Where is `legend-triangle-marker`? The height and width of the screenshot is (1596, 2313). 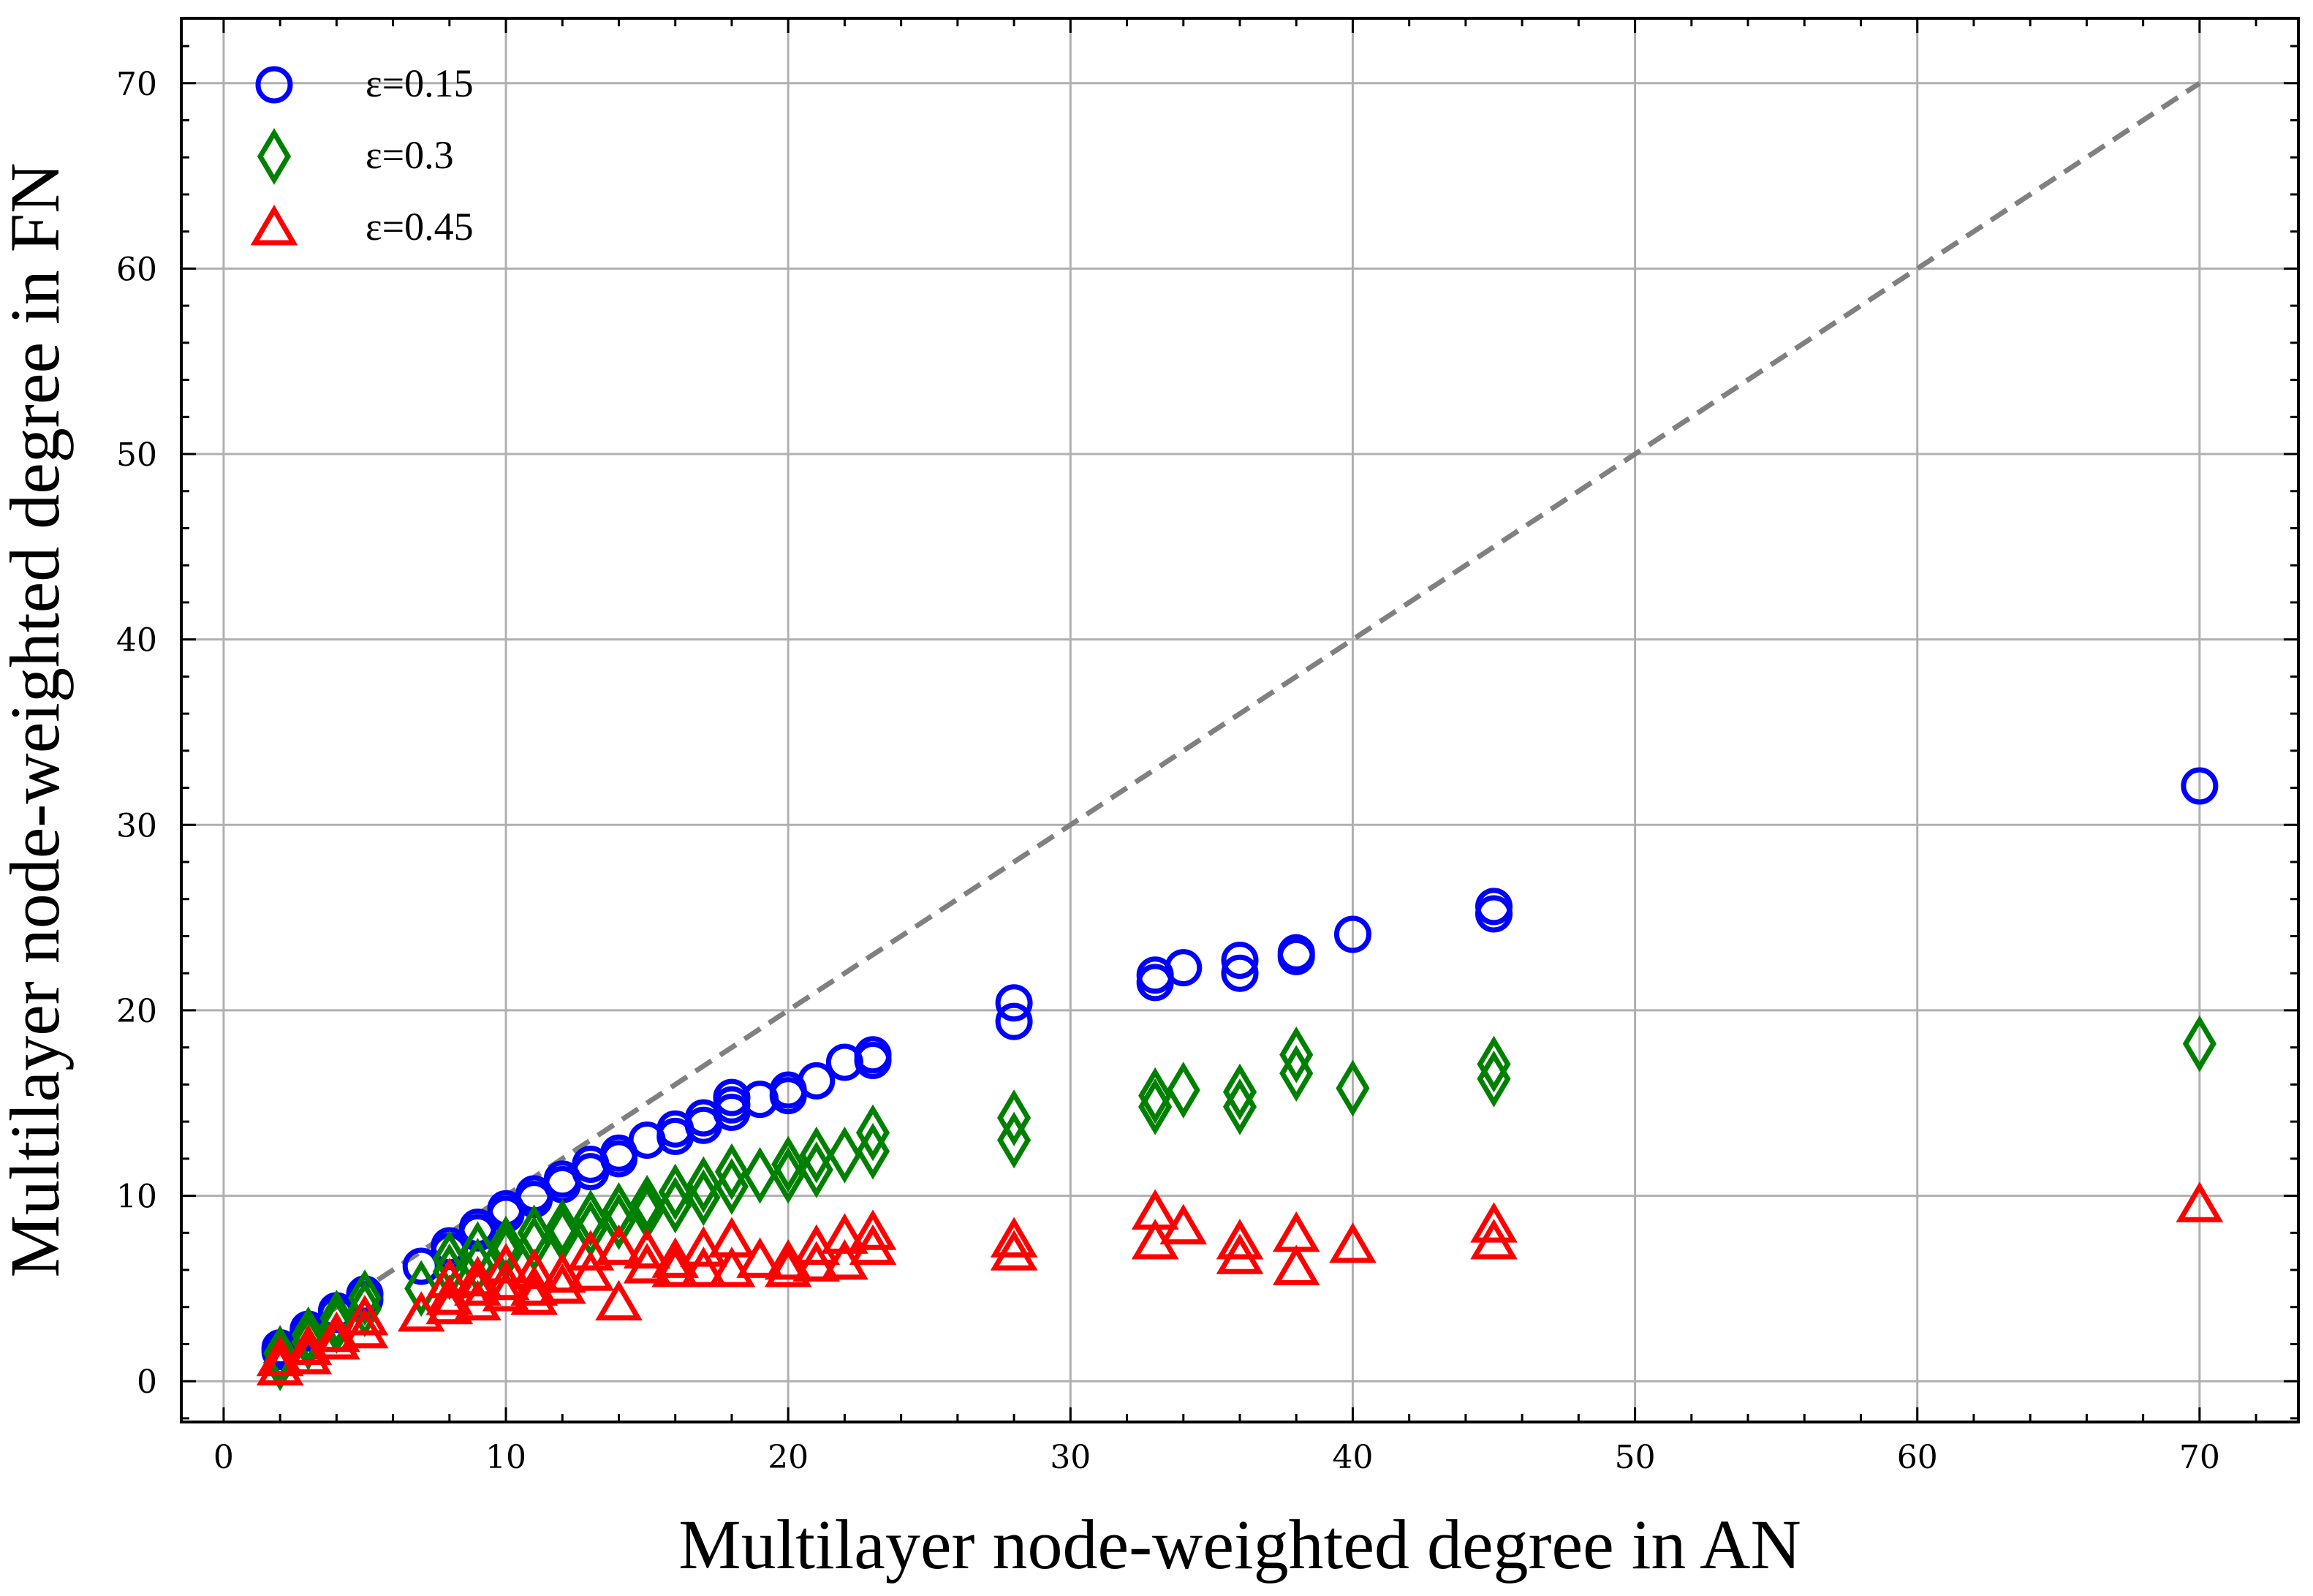
legend-triangle-marker is located at coordinates (274, 225).